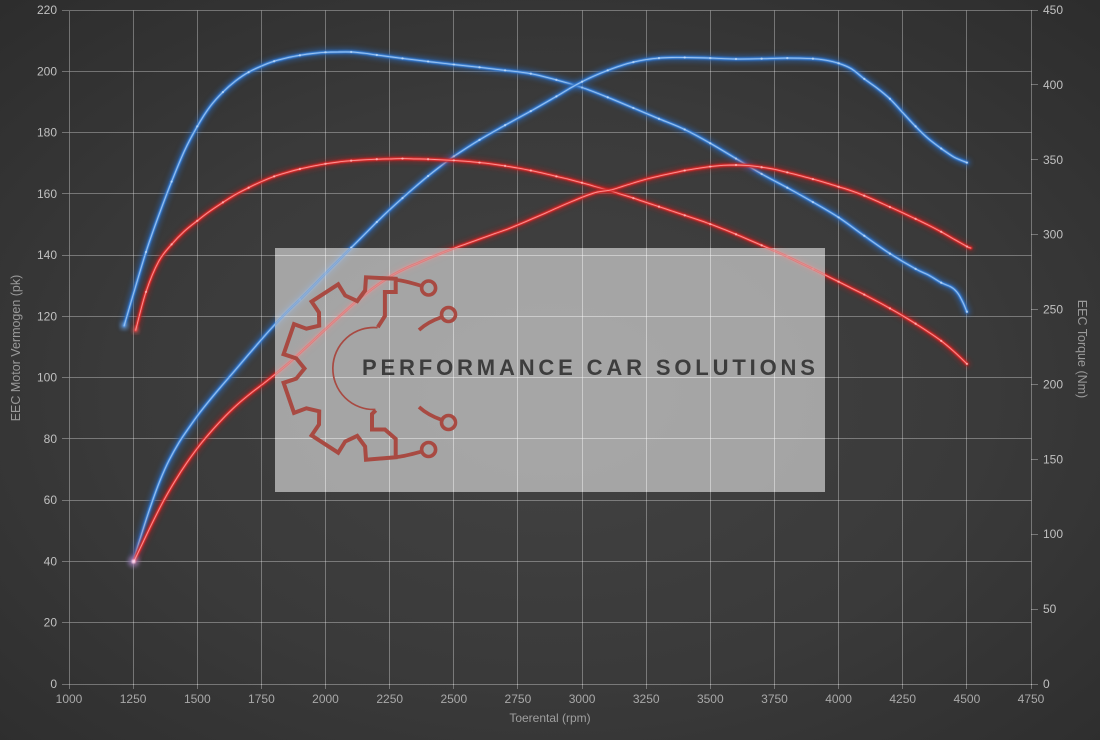 The image size is (1100, 740). Describe the element at coordinates (47, 316) in the screenshot. I see `svg-text: 120` at that location.